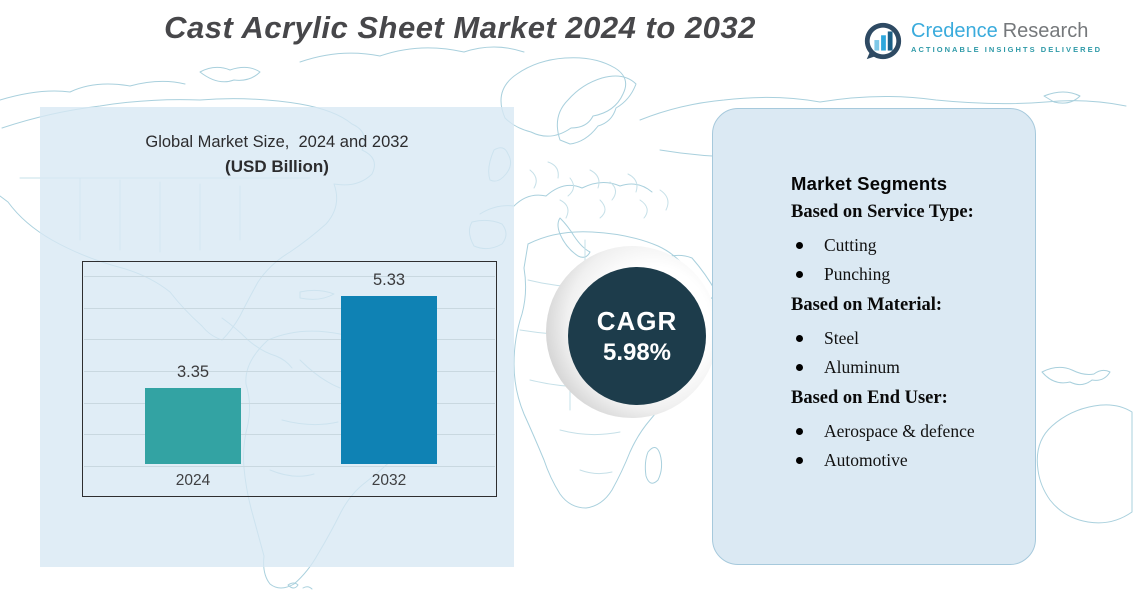 This screenshot has height=601, width=1133. What do you see at coordinates (289, 379) in the screenshot?
I see `bar-chart: 3.35 2024 5.33 2032` at bounding box center [289, 379].